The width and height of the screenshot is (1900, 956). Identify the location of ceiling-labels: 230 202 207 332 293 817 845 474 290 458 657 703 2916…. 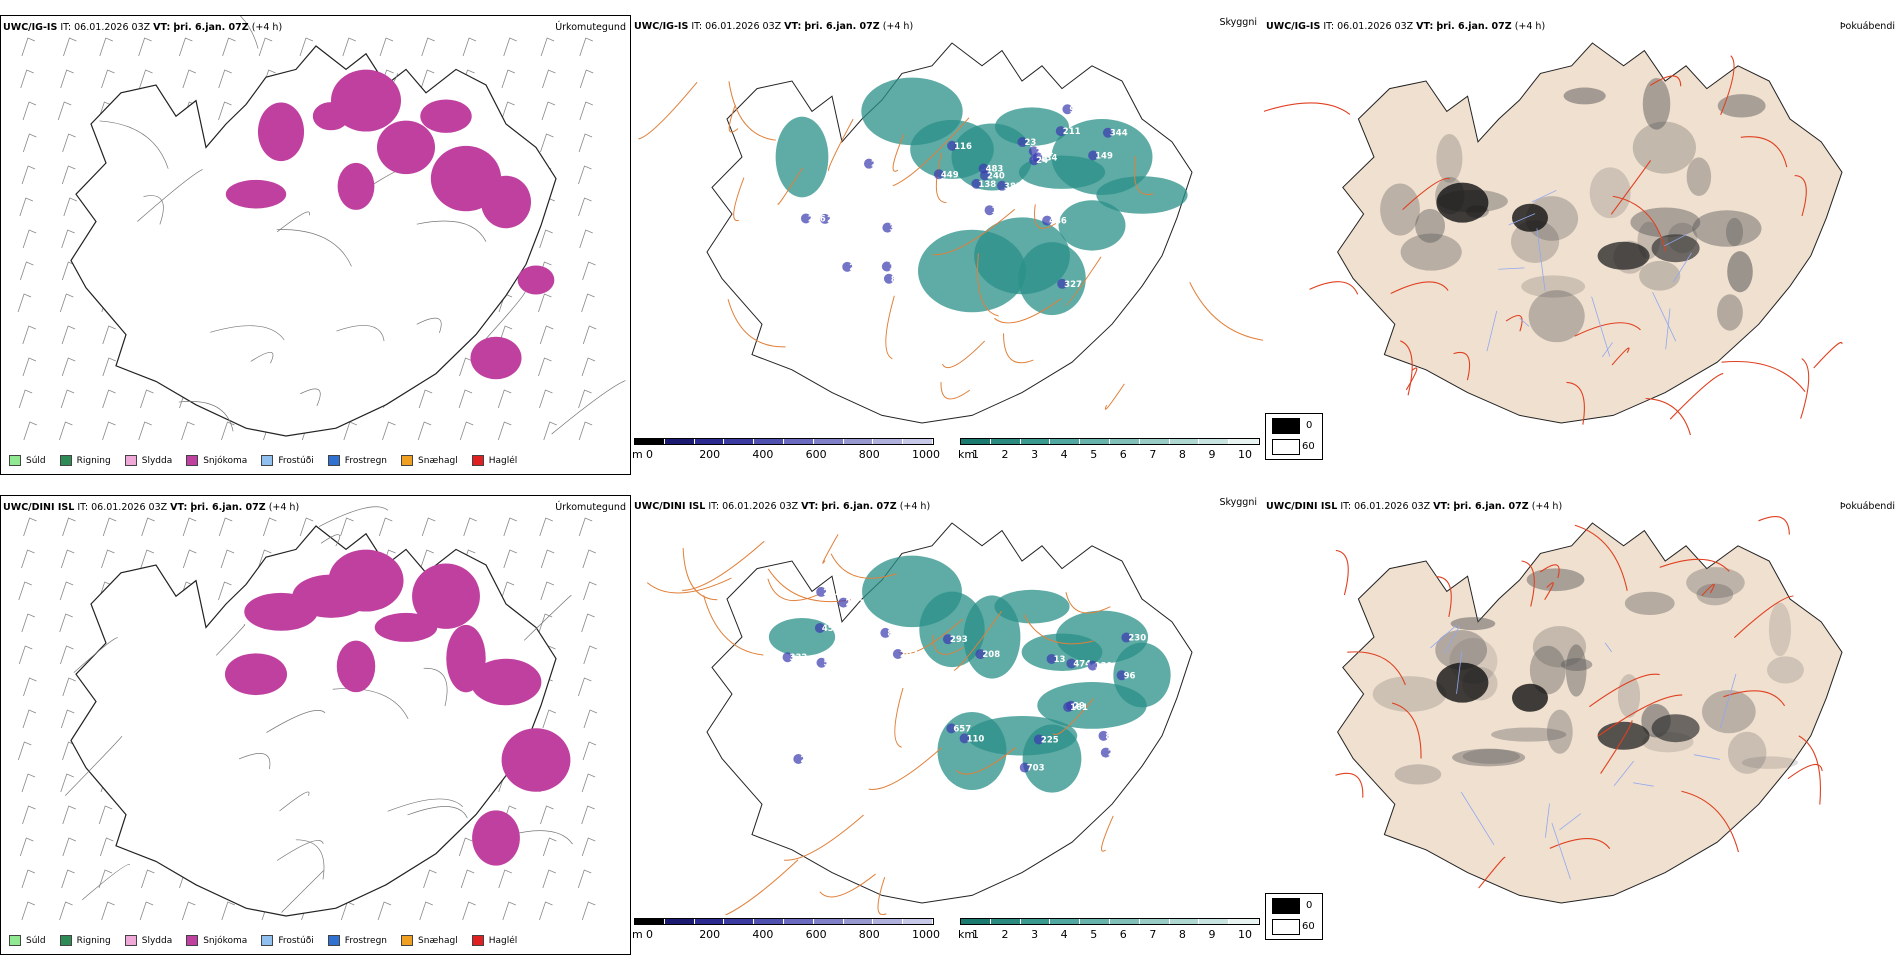
(964, 680).